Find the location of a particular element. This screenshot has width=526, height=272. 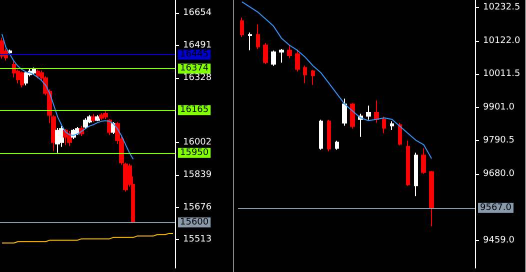

y-tick-label: 10122.0 is located at coordinates (501, 41).